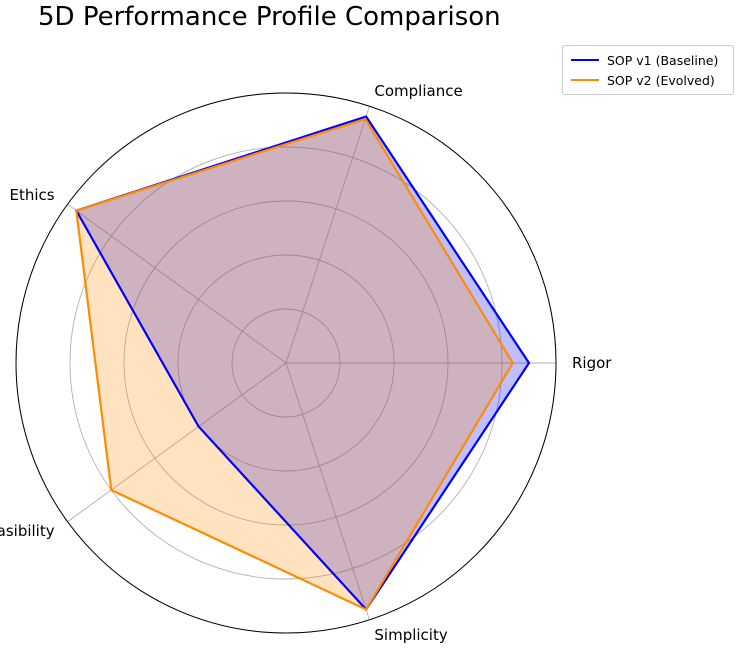 This screenshot has height=656, width=745. What do you see at coordinates (585, 60) in the screenshot?
I see `legend-swatch-baseline` at bounding box center [585, 60].